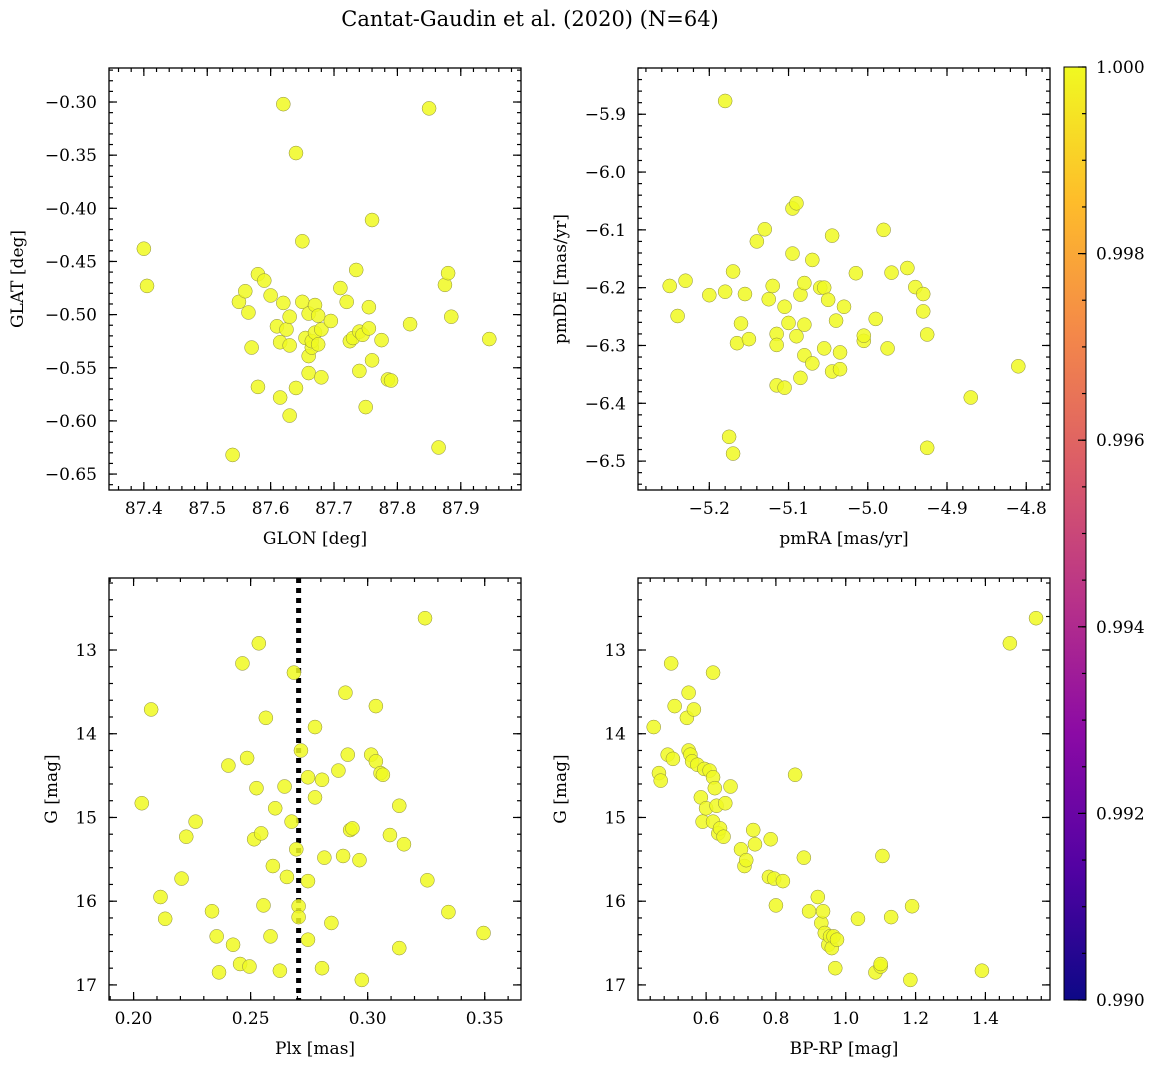  What do you see at coordinates (485, 1019) in the screenshot?
I see `x-tick-label: 0.35` at bounding box center [485, 1019].